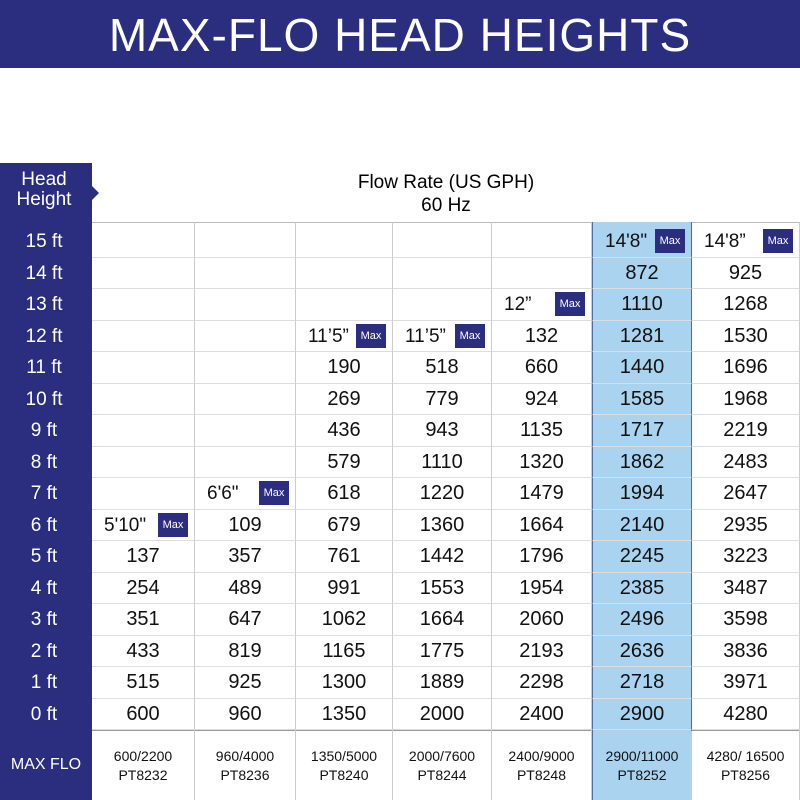 The image size is (800, 800). Describe the element at coordinates (642, 775) in the screenshot. I see `model: PT8252` at that location.